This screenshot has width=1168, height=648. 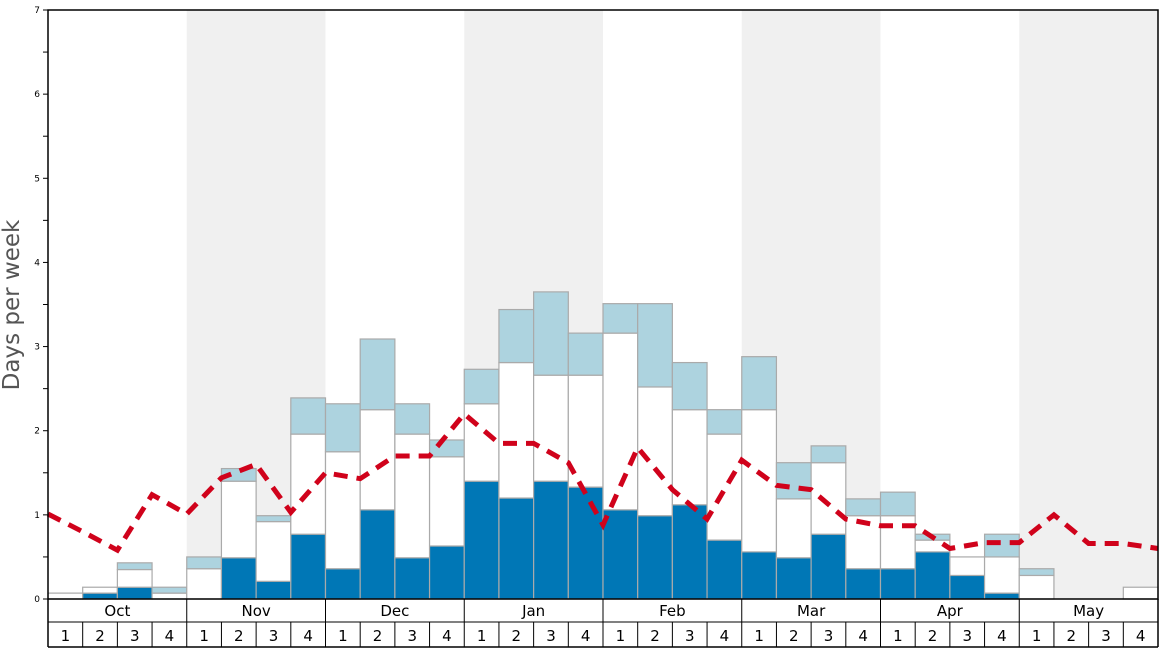 What do you see at coordinates (117, 611) in the screenshot?
I see `month-label: Oct` at bounding box center [117, 611].